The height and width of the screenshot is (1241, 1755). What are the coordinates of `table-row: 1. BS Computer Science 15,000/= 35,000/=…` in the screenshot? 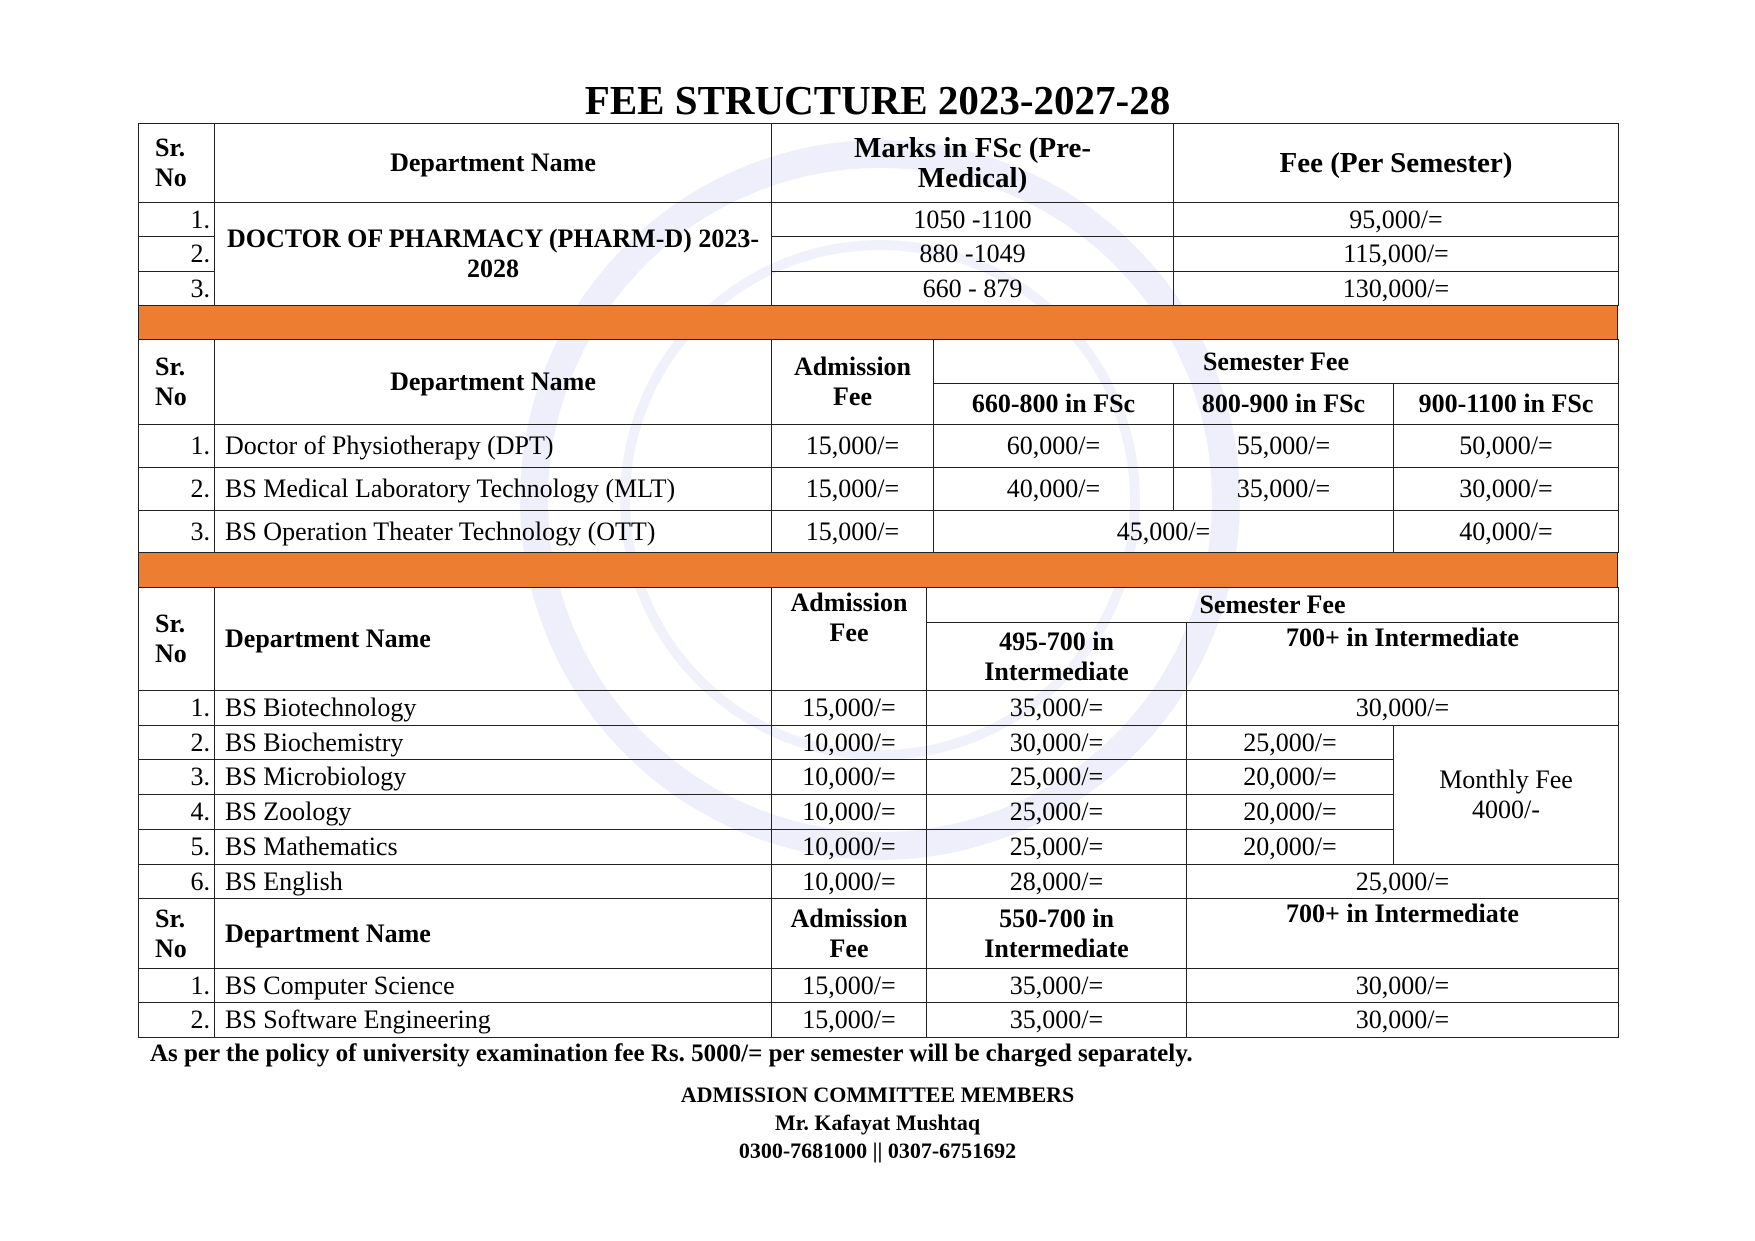 It's located at (878, 985).